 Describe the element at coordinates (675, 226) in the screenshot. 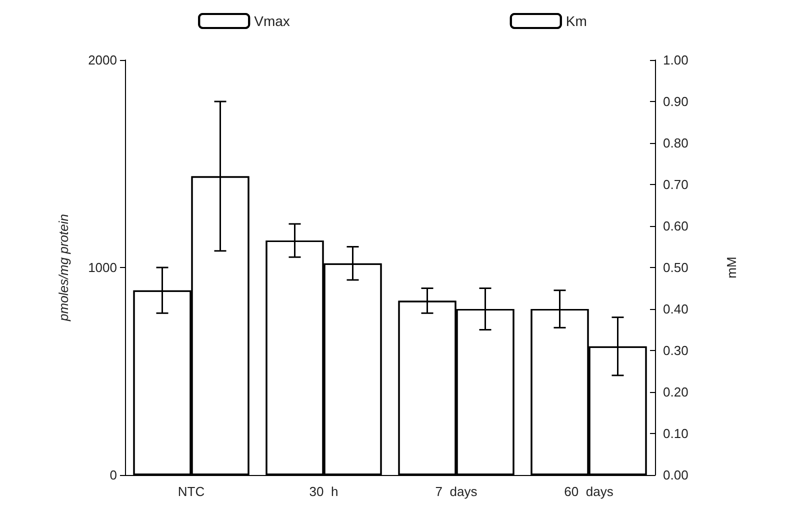

I see `y2-tick-label: 0.60` at that location.